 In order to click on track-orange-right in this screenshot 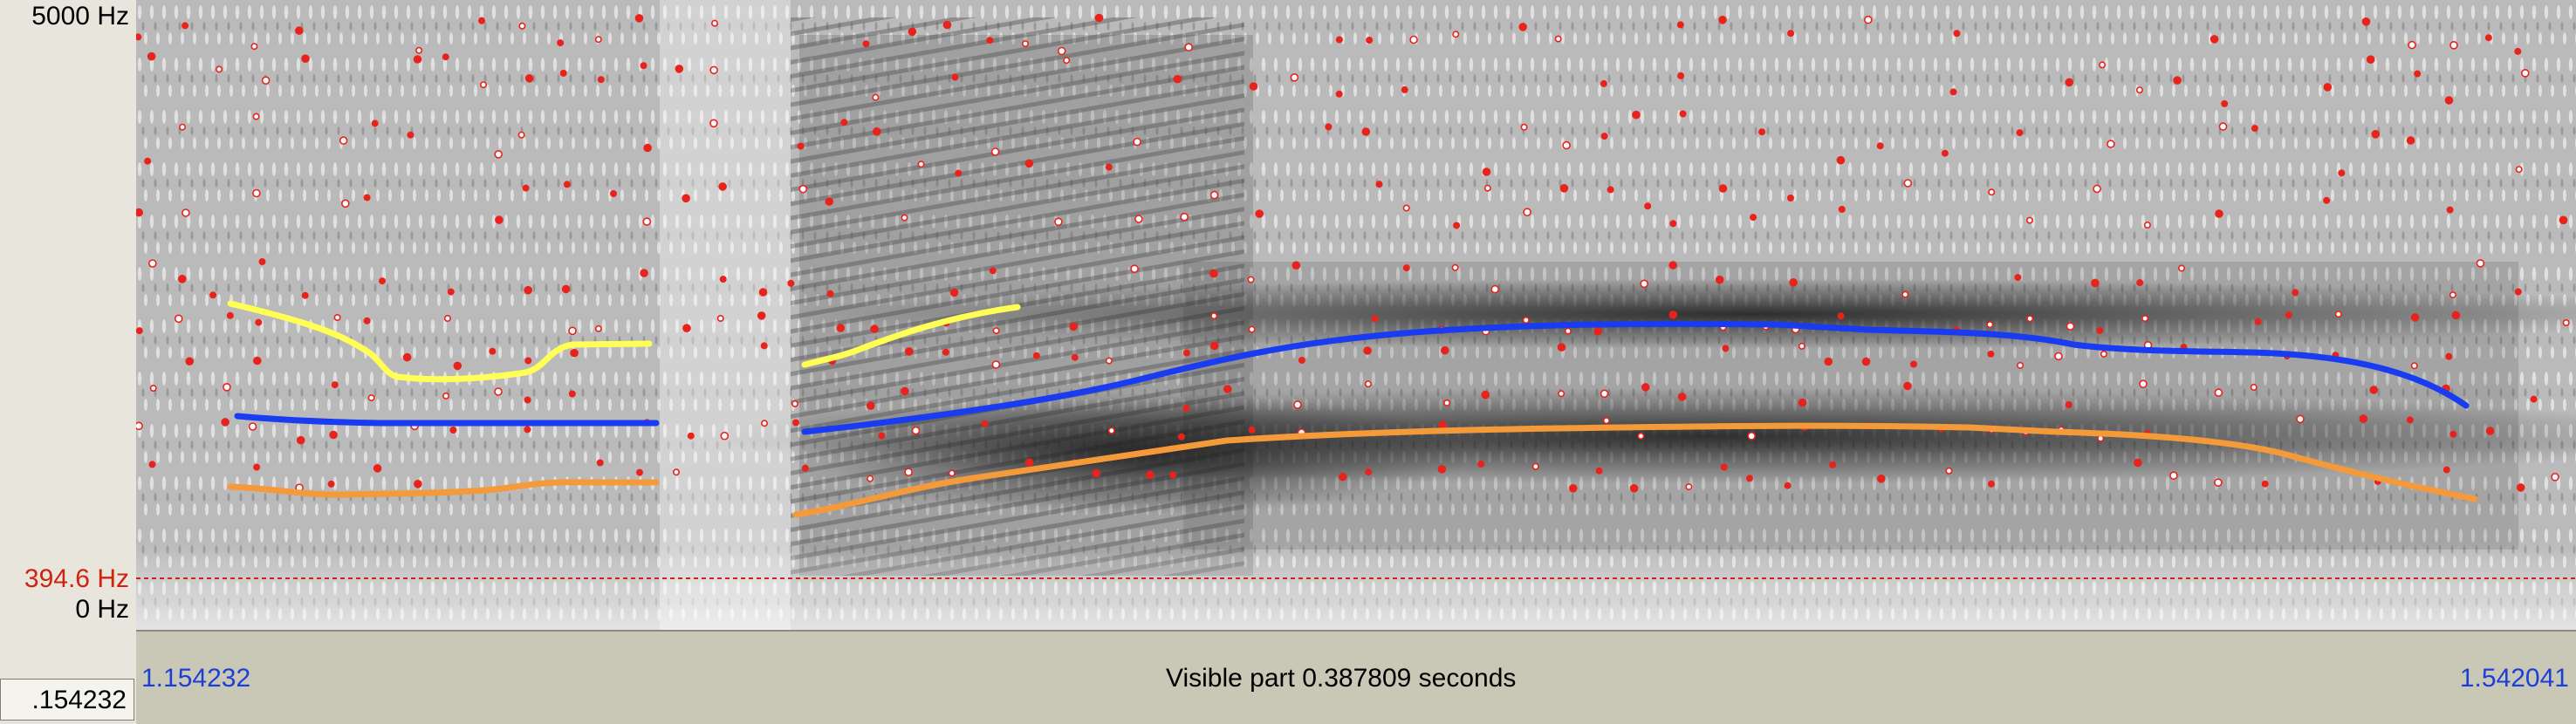, I will do `click(1635, 470)`.